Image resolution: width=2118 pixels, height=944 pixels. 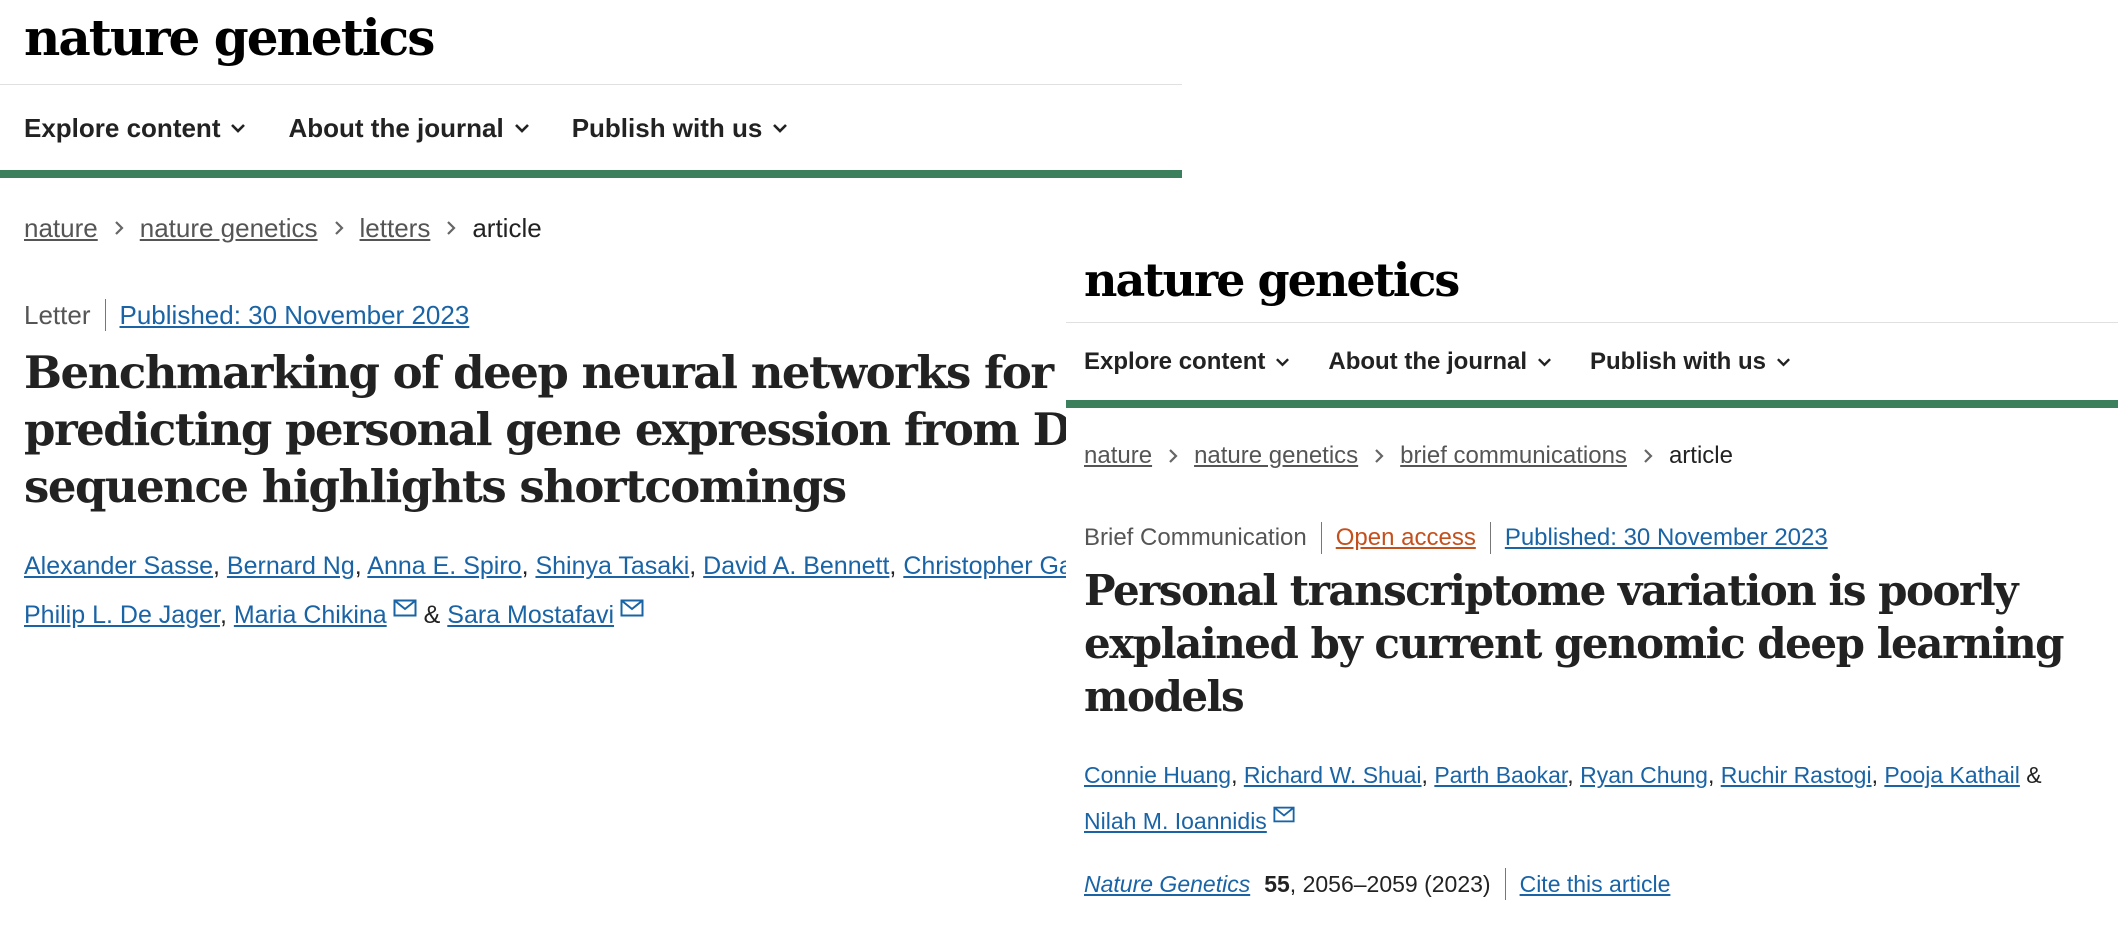 What do you see at coordinates (290, 566) in the screenshot?
I see `author-link: Bernard Ng` at bounding box center [290, 566].